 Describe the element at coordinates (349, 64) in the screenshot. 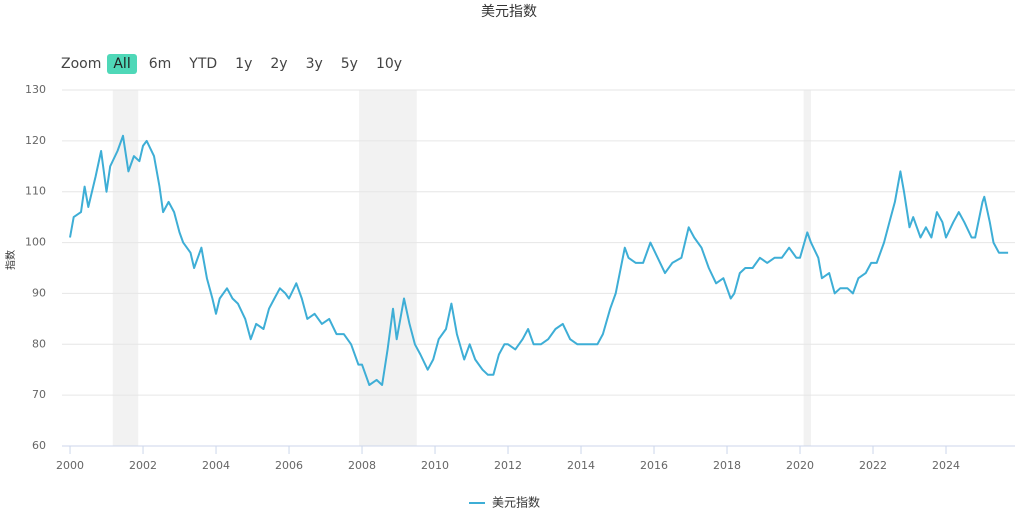

I see `range-button: 5y` at that location.